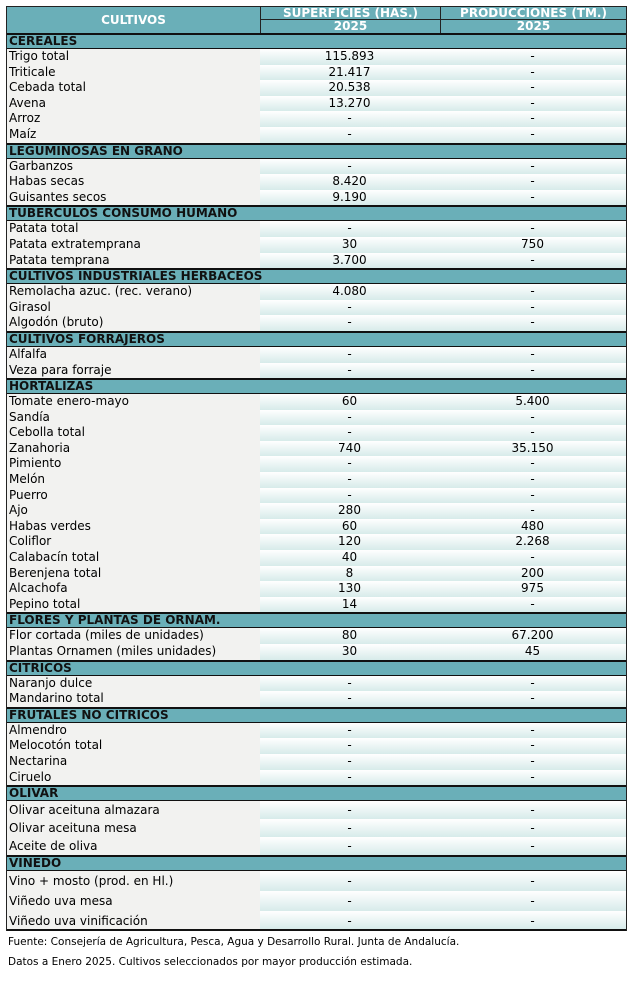  Describe the element at coordinates (133, 134) in the screenshot. I see `crop-name: Maíz` at that location.